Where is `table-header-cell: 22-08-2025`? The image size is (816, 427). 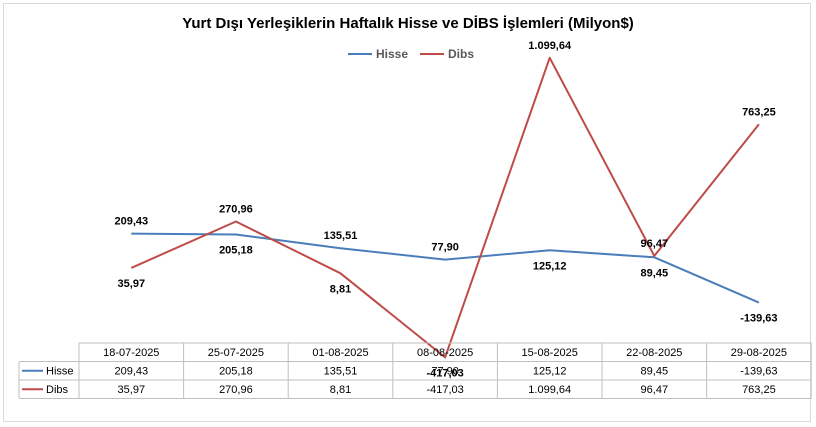 table-header-cell: 22-08-2025 is located at coordinates (654, 353).